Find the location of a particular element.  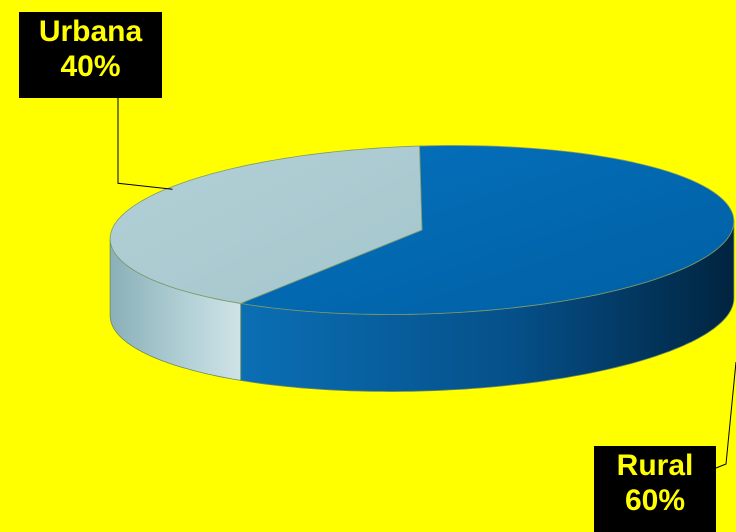

data-label-rural: Rural 60% is located at coordinates (655, 489).